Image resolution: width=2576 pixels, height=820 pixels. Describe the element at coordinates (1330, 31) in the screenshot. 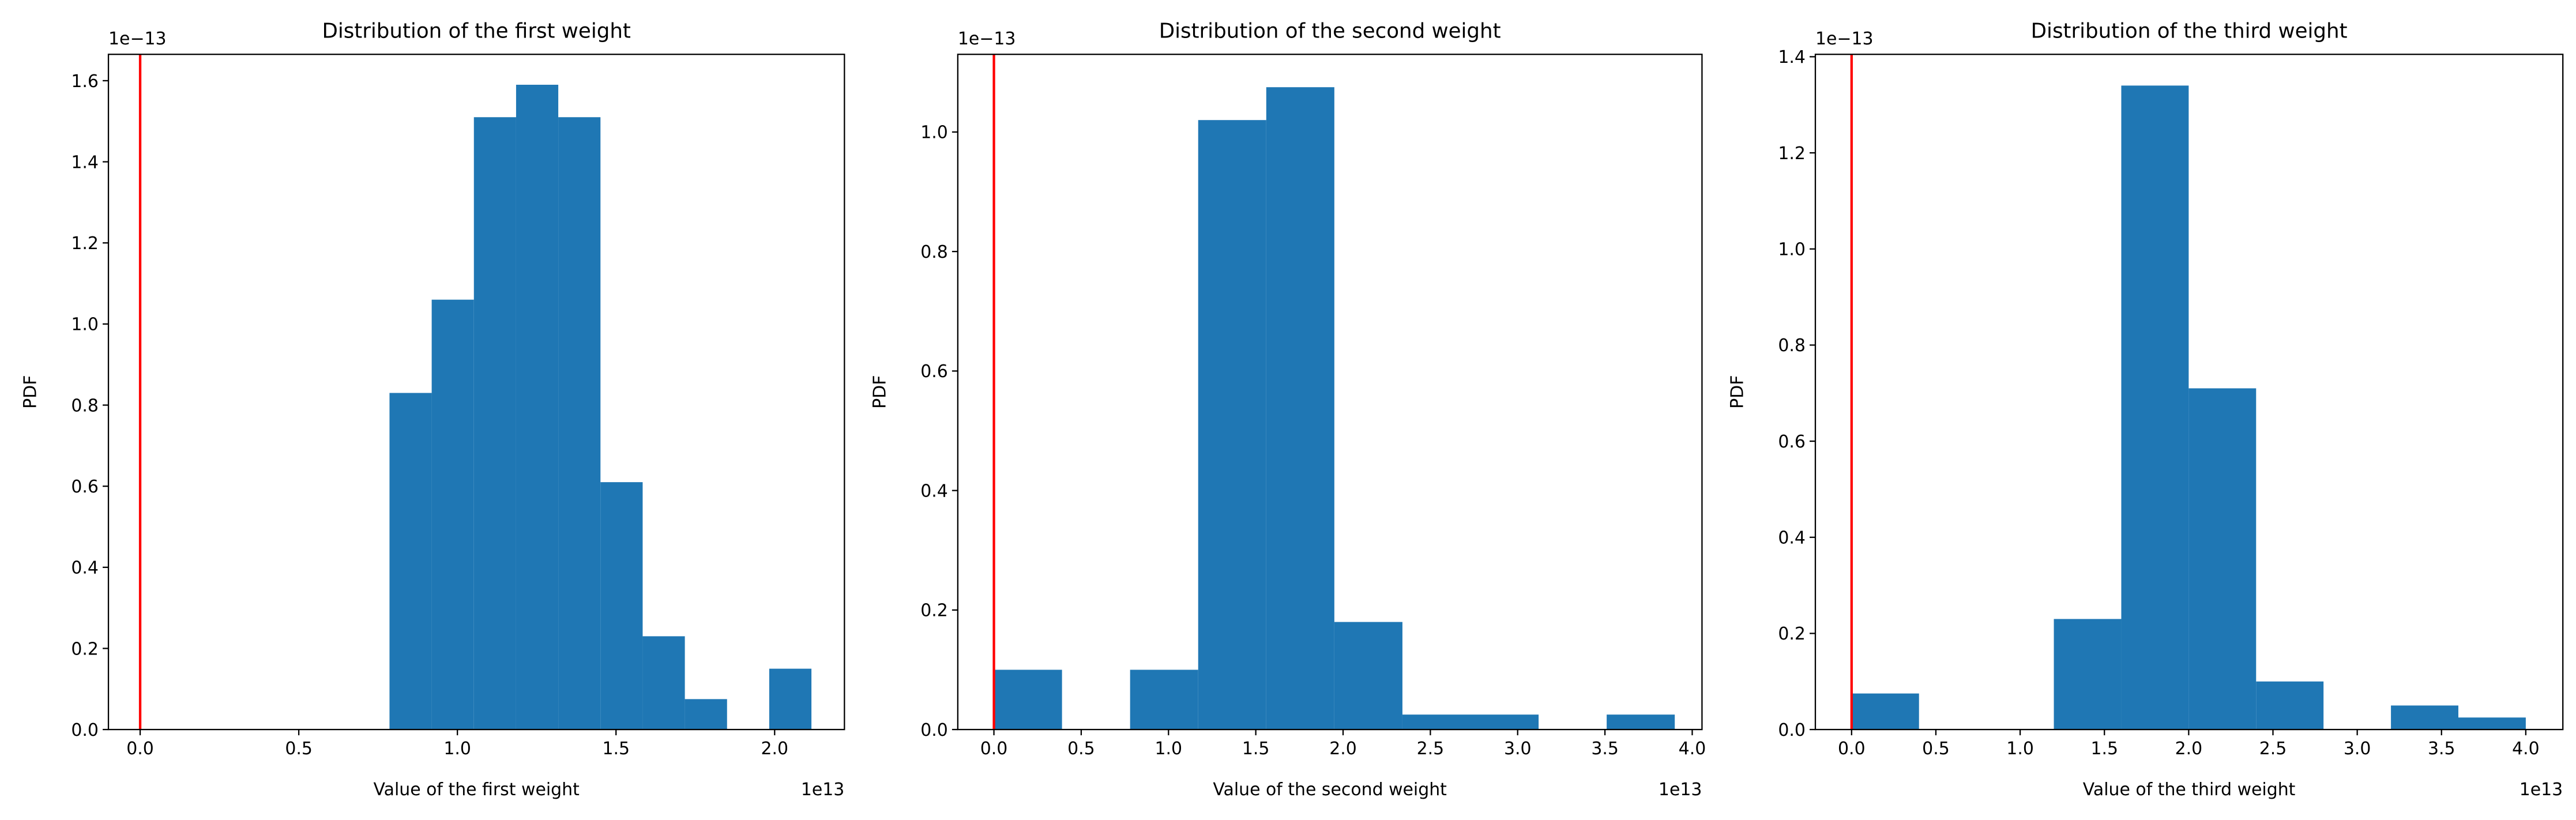

I see `chart-title: Distribution of the second weight` at that location.